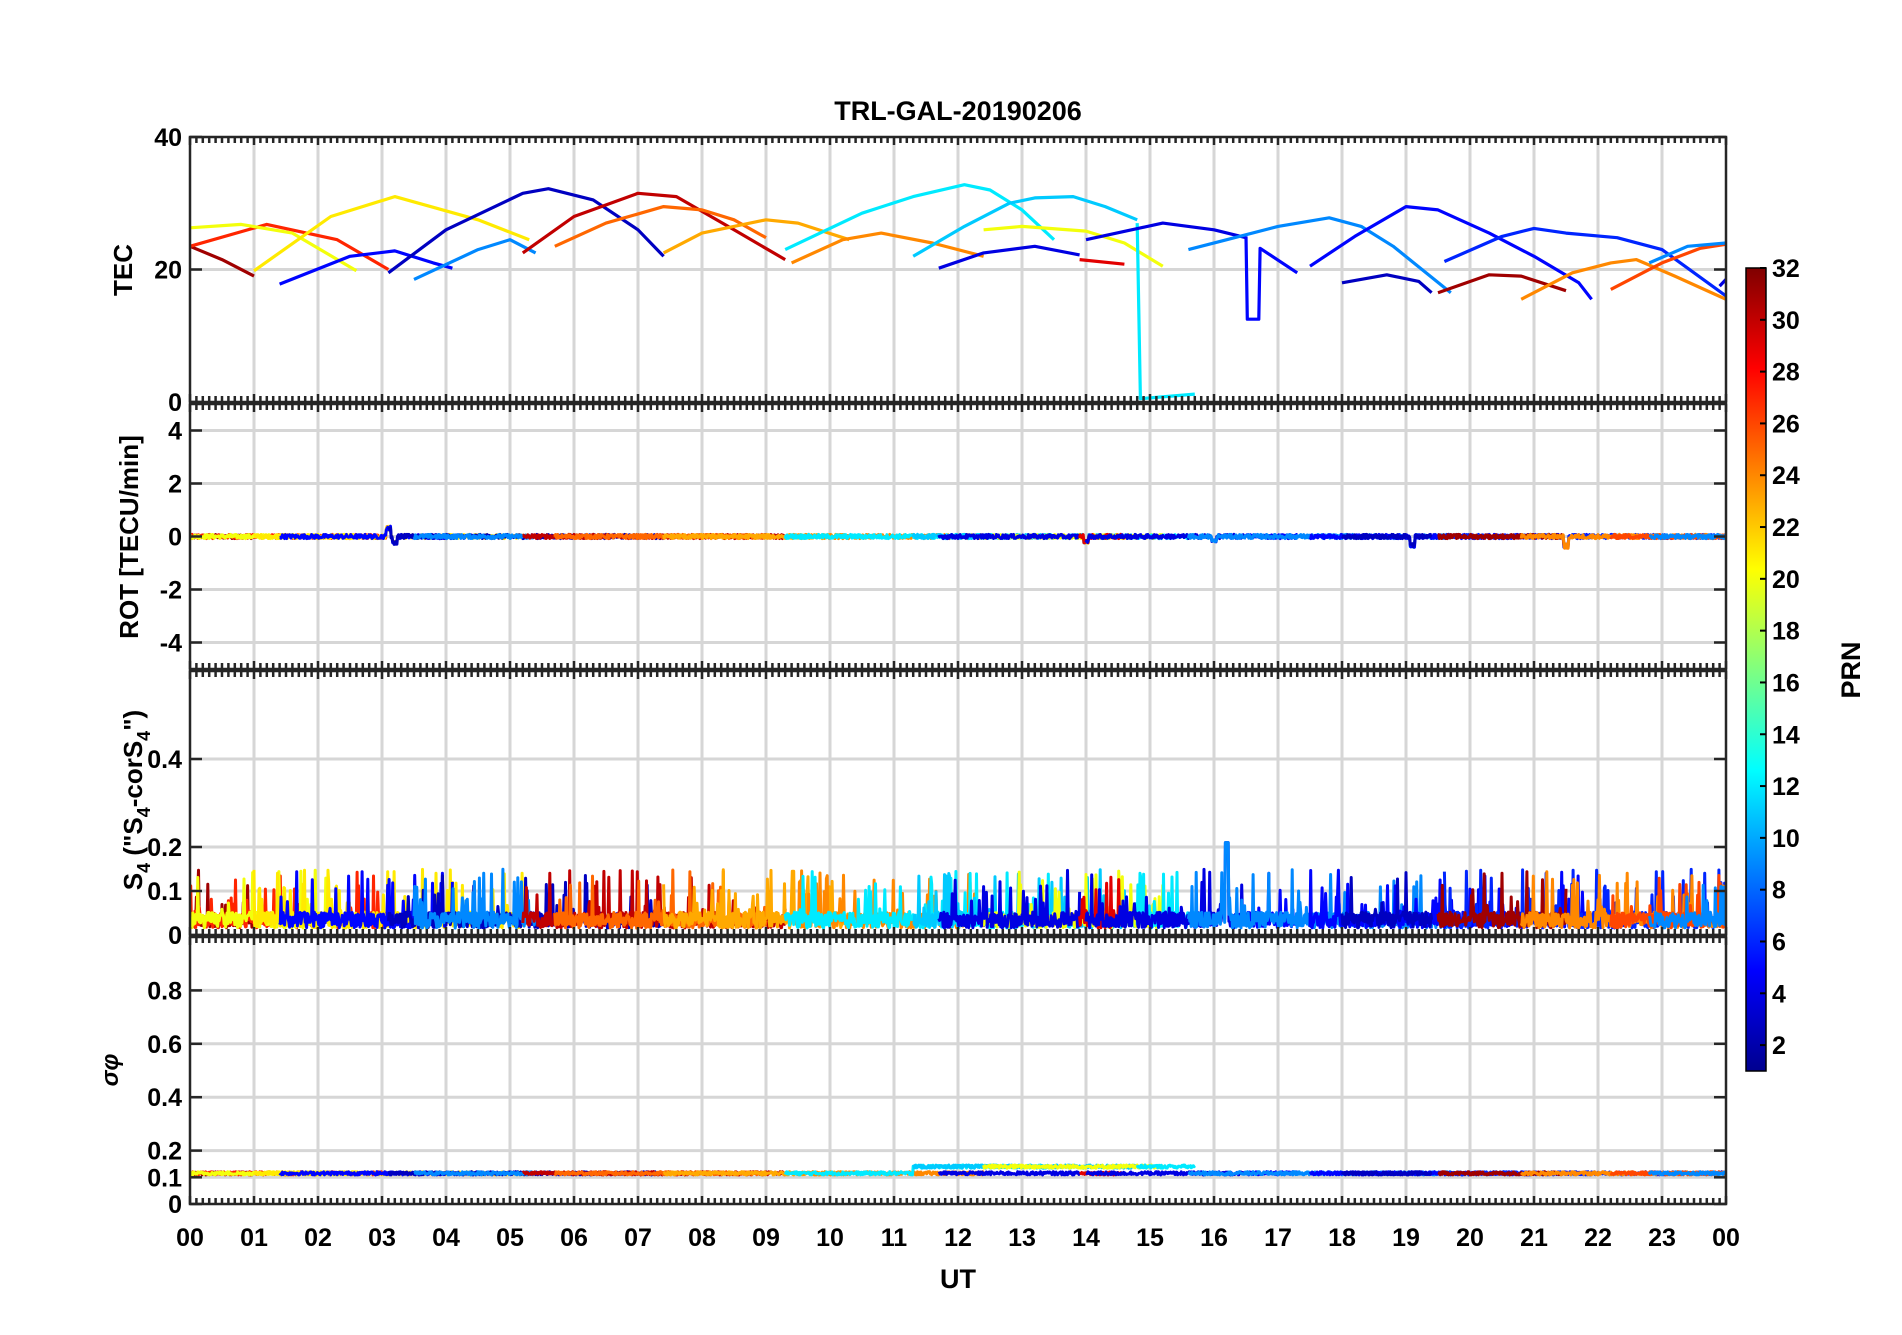 This screenshot has width=1902, height=1335. Describe the element at coordinates (1851, 669) in the screenshot. I see `colorbar-label: PRN` at that location.